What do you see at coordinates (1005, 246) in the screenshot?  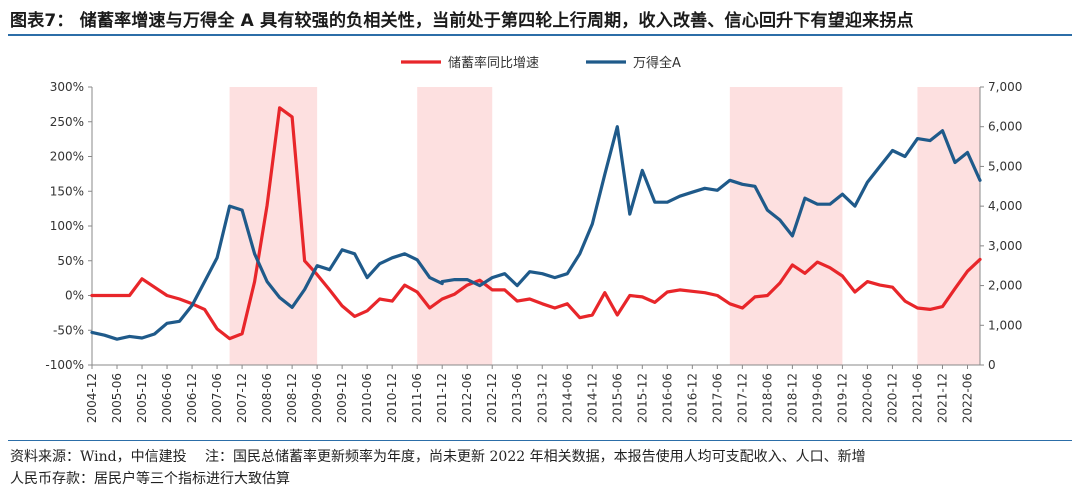 I see `right-tick-label-3: 3,000` at bounding box center [1005, 246].